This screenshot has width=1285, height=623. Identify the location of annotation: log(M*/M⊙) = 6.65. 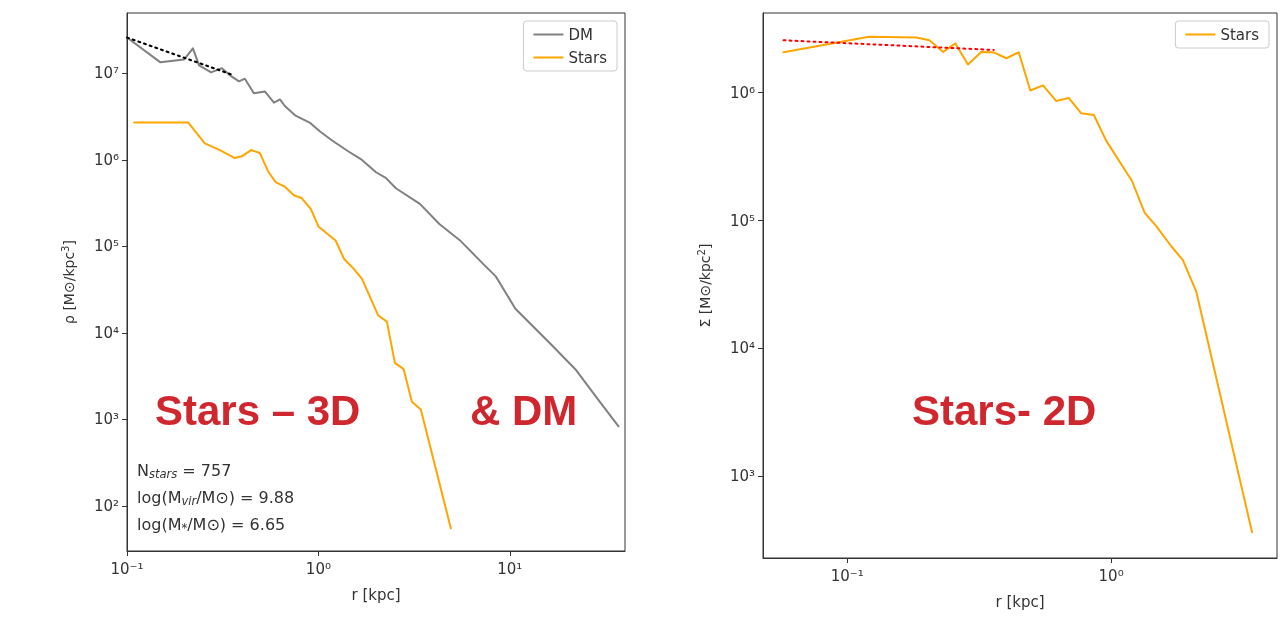
(211, 524).